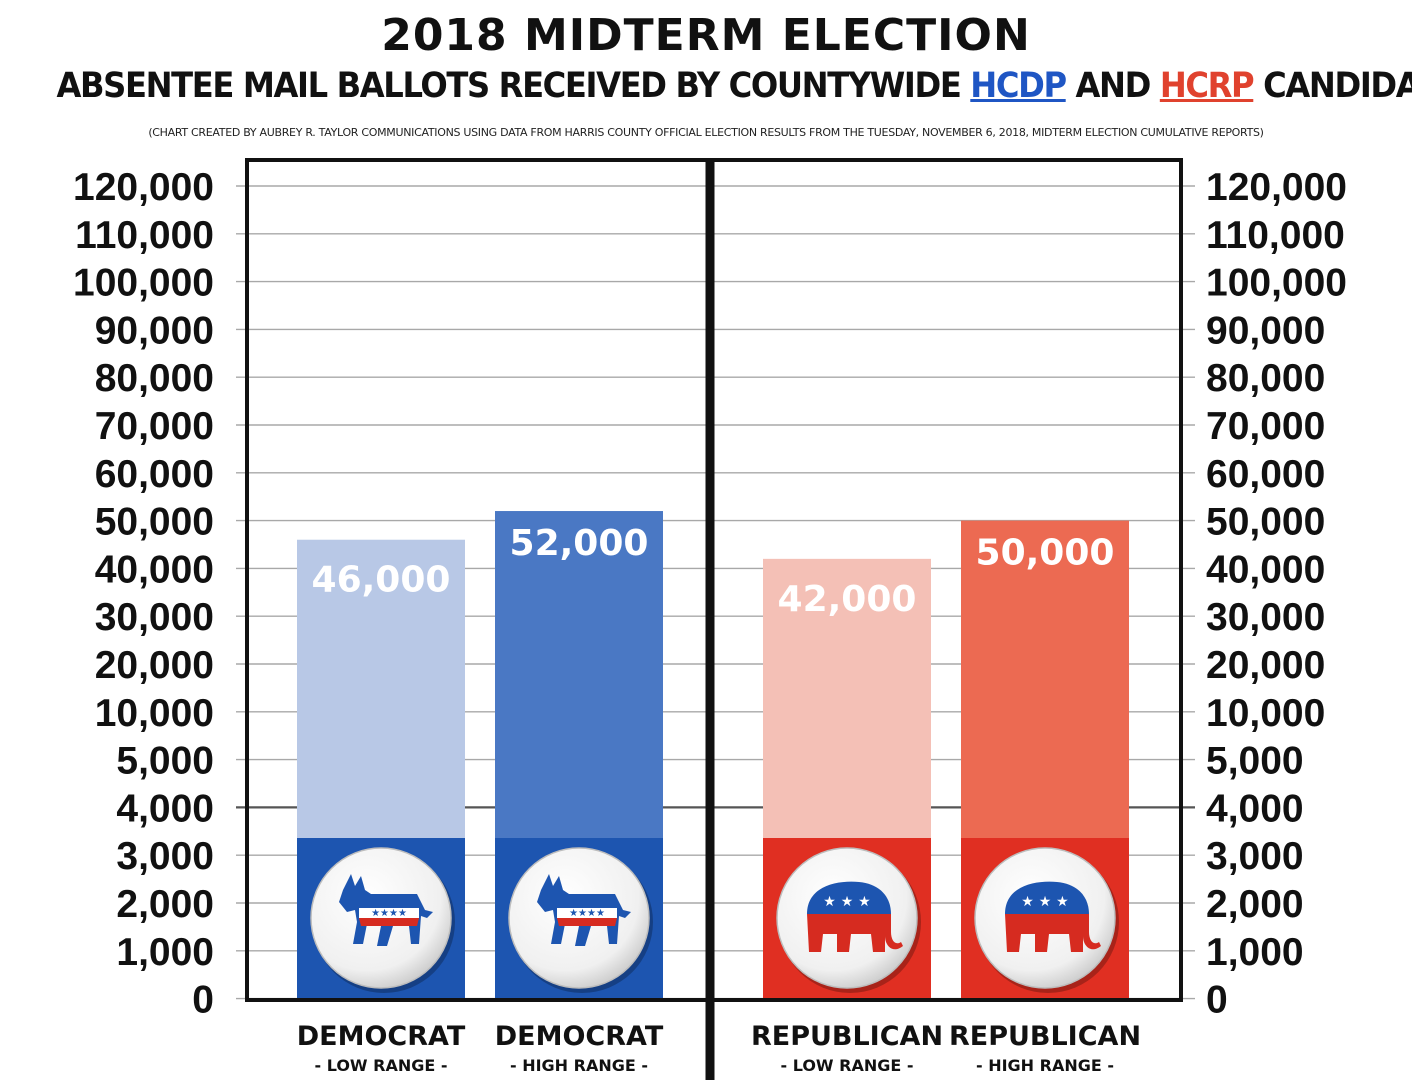 The height and width of the screenshot is (1089, 1412). I want to click on y-tick-left-label: 60,000, so click(154, 474).